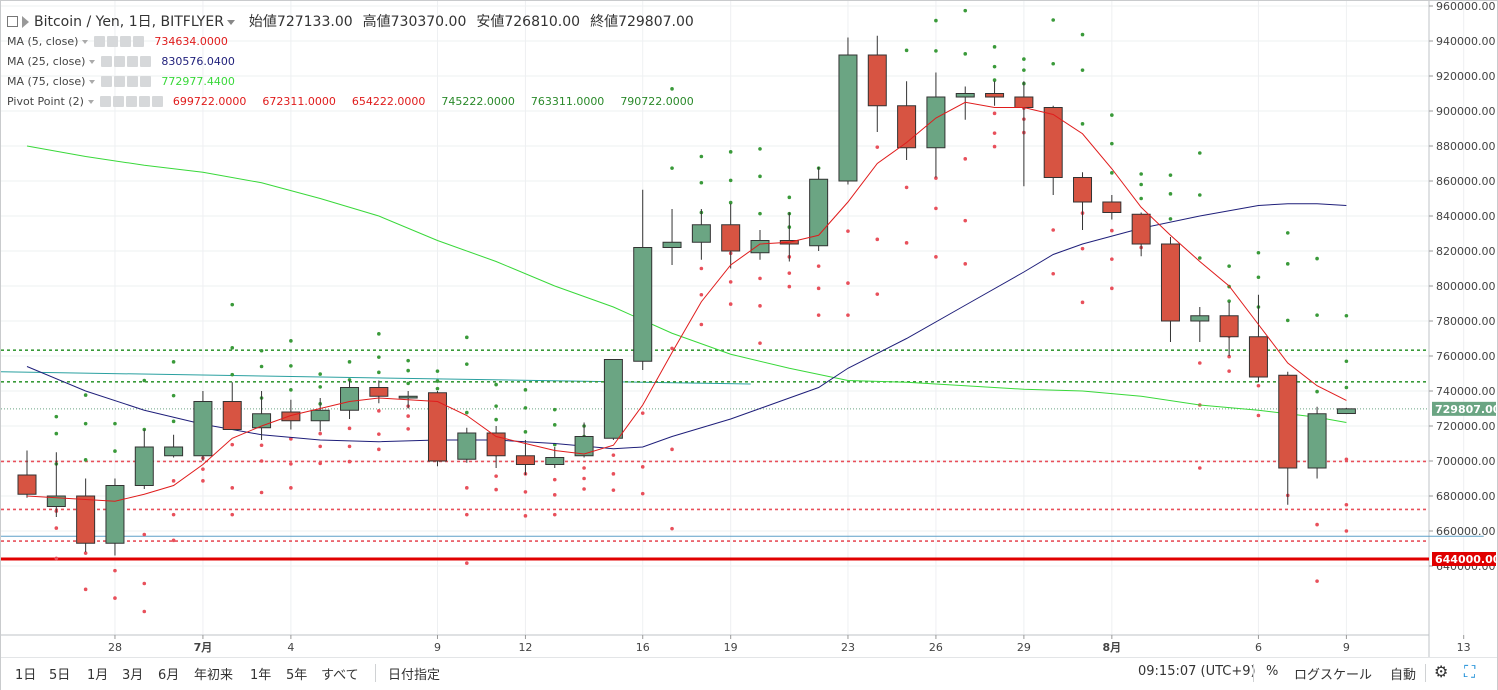 The width and height of the screenshot is (1498, 690). I want to click on indicator-row: MA (25, close) 830576.0400, so click(125, 62).